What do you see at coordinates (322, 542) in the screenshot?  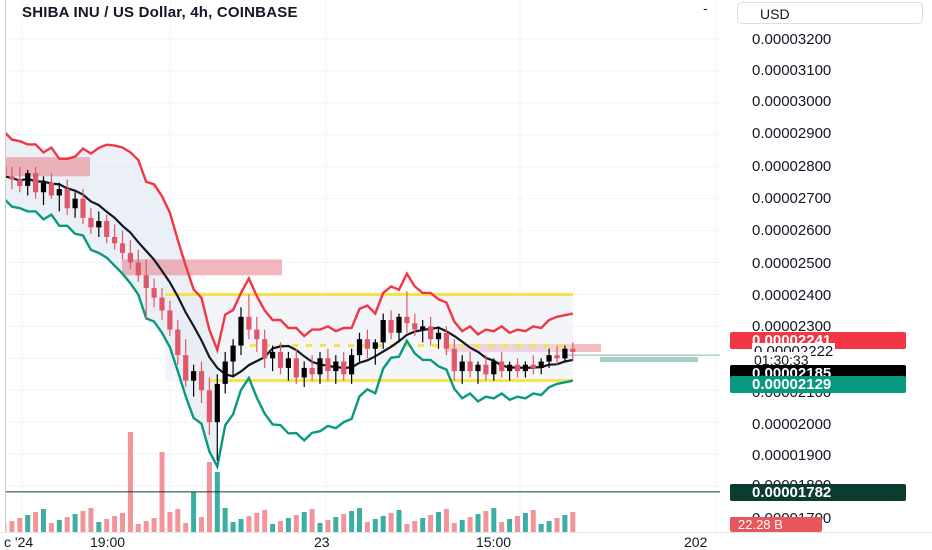 I see `time-label: 23` at bounding box center [322, 542].